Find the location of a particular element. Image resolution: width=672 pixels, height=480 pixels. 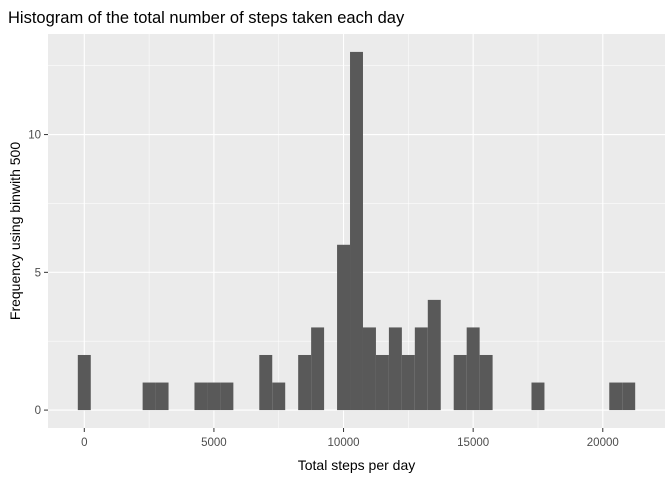

y-axis: 0 5 10 is located at coordinates (38, 273).